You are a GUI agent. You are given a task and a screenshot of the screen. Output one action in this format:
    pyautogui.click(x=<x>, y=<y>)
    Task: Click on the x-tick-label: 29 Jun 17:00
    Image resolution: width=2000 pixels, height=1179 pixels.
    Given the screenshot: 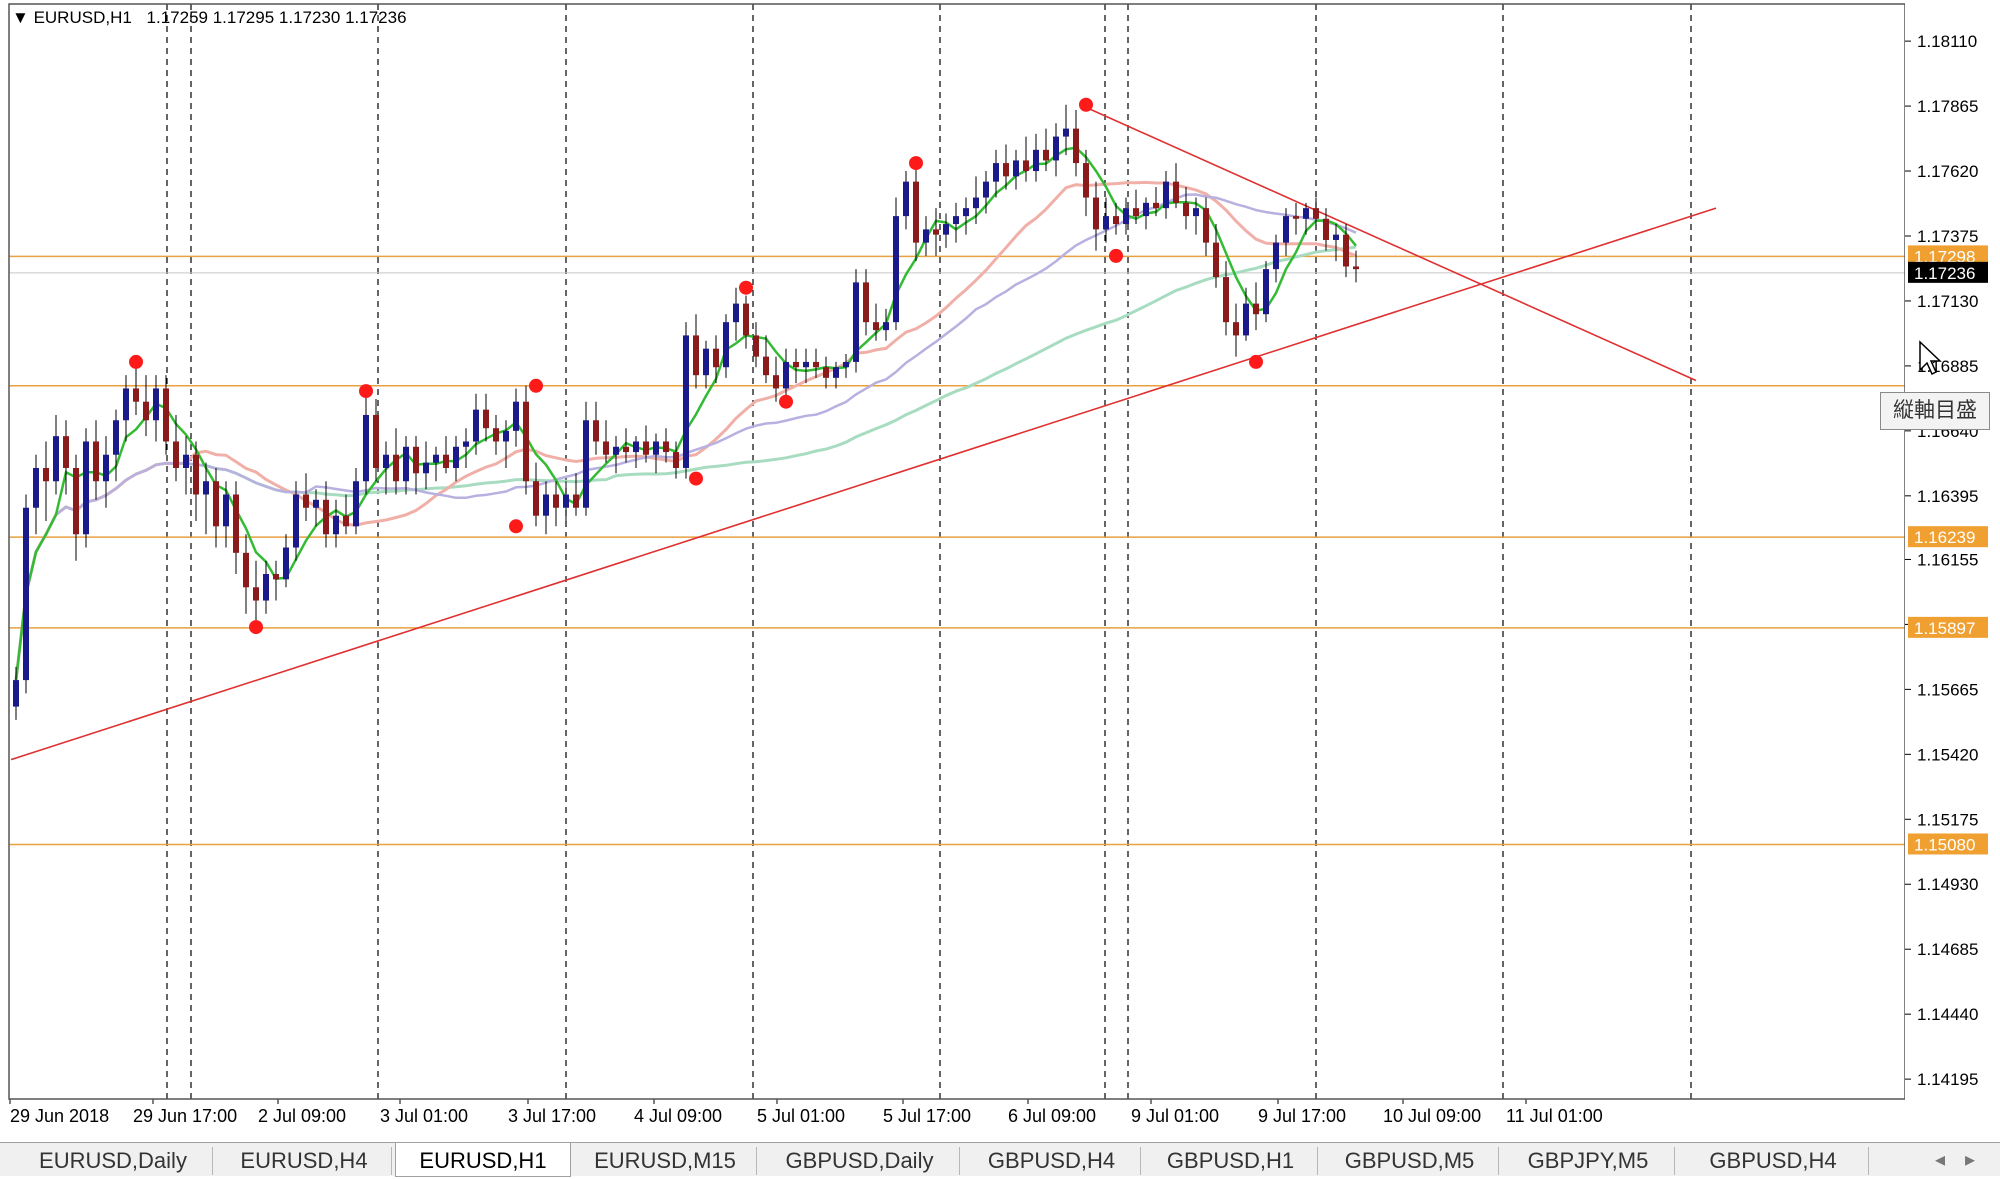 What is the action you would take?
    pyautogui.click(x=185, y=1116)
    